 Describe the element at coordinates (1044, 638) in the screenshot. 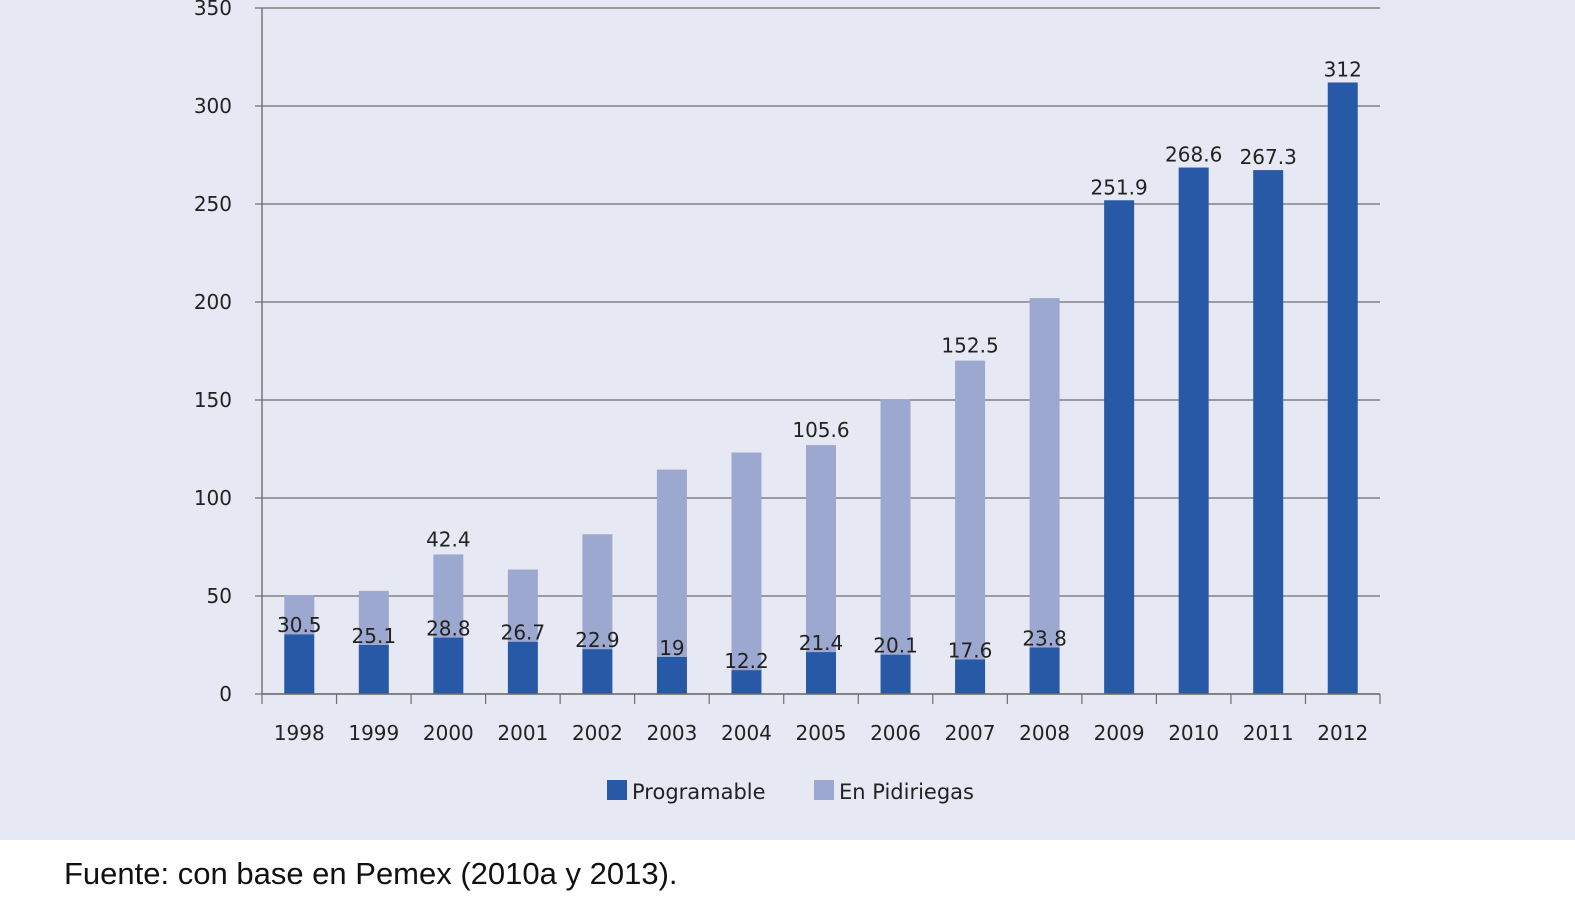

I see `data-label: 23.8` at that location.